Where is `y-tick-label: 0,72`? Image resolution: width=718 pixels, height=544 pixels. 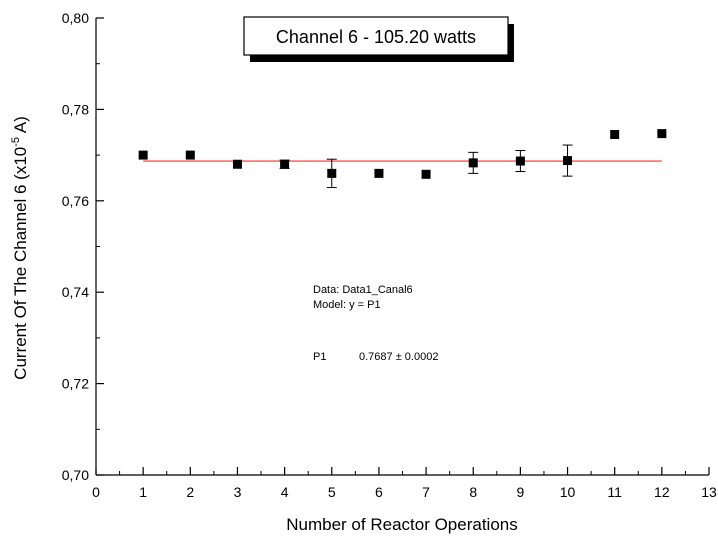
y-tick-label: 0,72 is located at coordinates (75, 384).